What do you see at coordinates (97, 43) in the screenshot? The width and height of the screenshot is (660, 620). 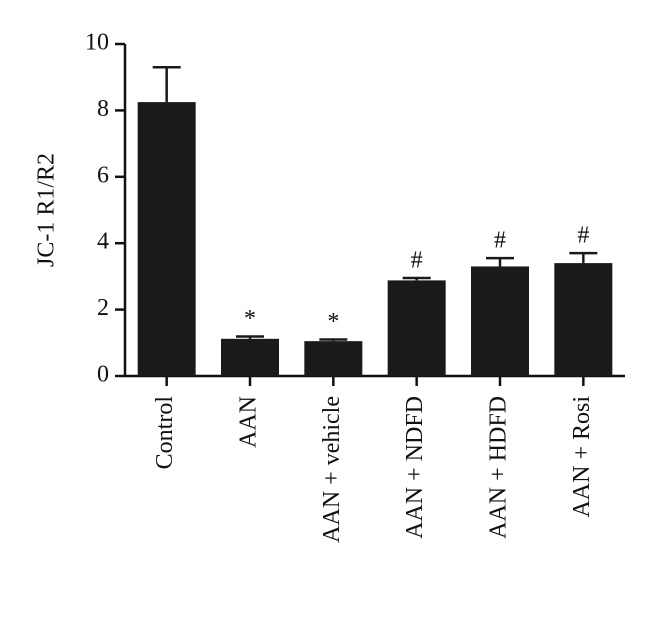 I see `y-tick-label: 10` at bounding box center [97, 43].